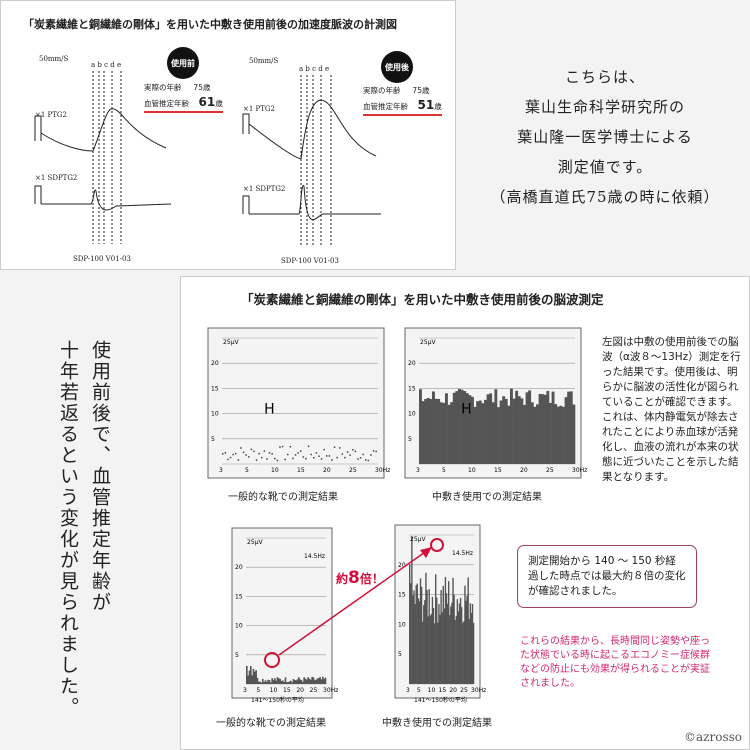 The height and width of the screenshot is (750, 750). I want to click on x-tick: 10, so click(432, 690).